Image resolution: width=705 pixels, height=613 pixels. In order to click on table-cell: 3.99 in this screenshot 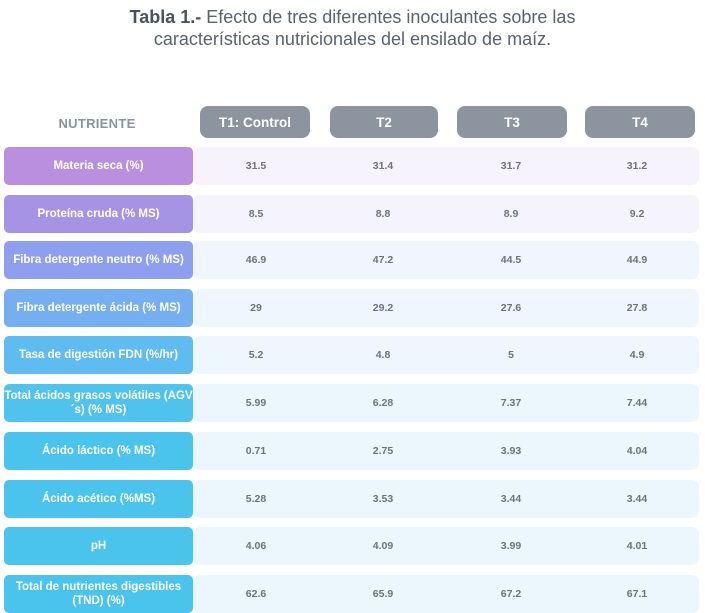, I will do `click(511, 546)`.